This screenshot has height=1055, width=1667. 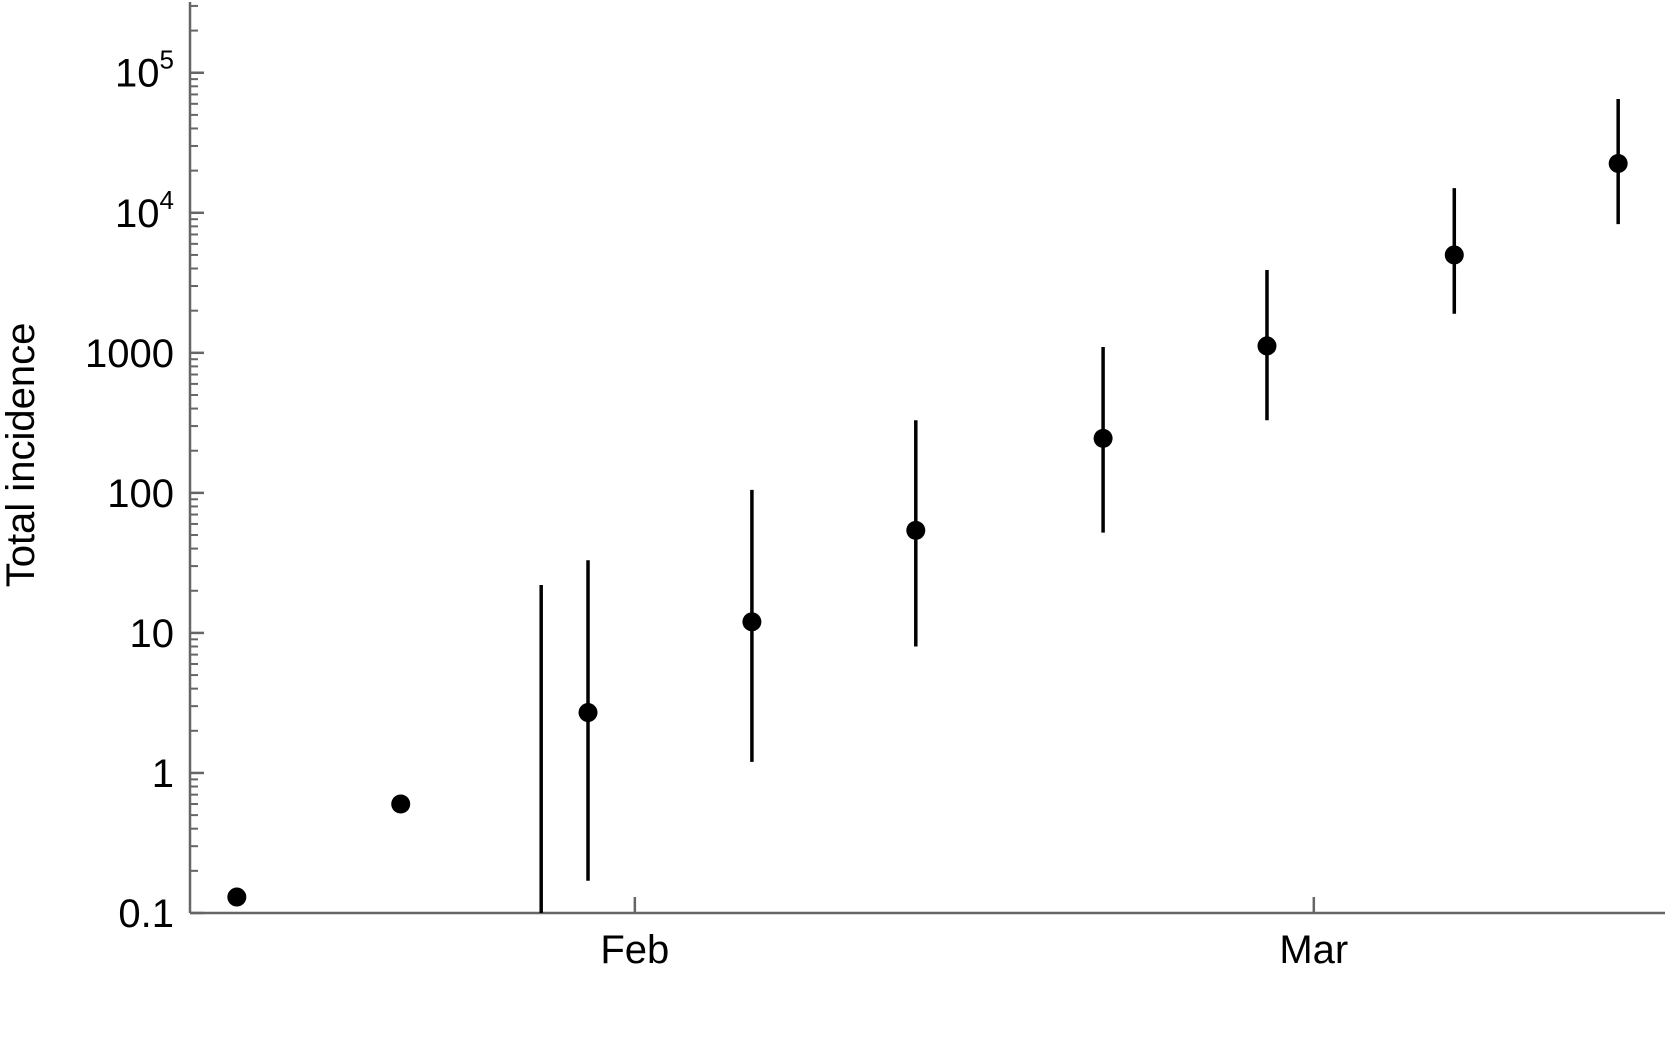 What do you see at coordinates (152, 634) in the screenshot?
I see `y-tick-label: 10` at bounding box center [152, 634].